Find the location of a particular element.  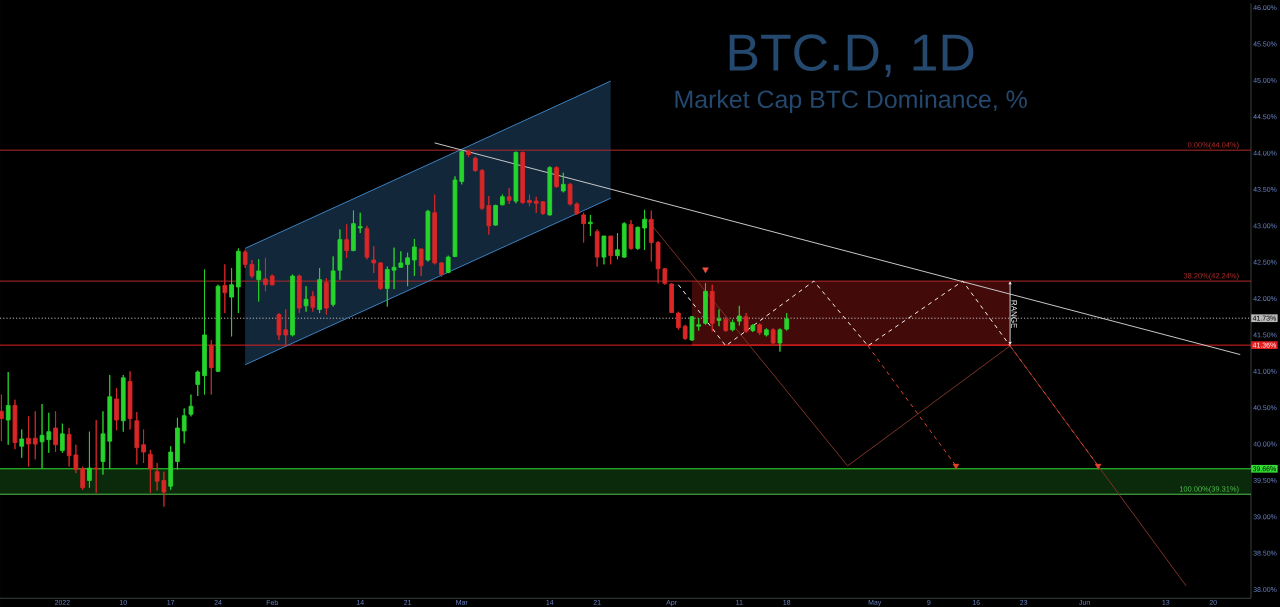

text: Market Cap BTC Dominance, % is located at coordinates (851, 101).